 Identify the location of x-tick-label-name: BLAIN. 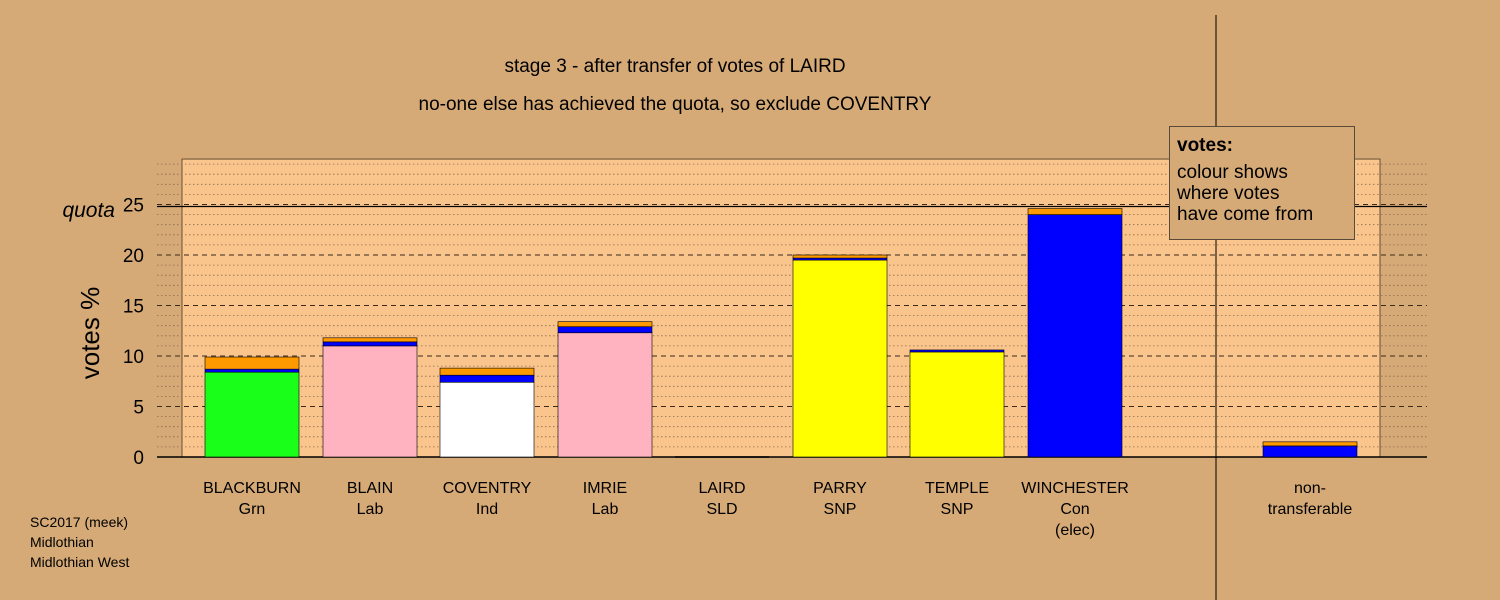
(370, 488).